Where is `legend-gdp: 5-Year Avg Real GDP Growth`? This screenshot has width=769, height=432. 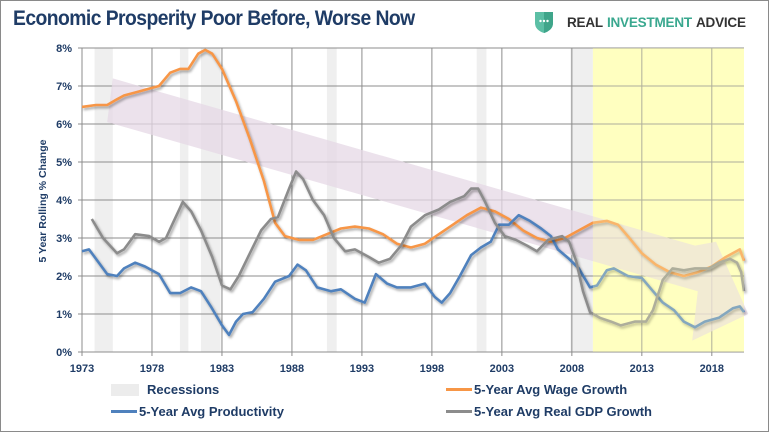 legend-gdp: 5-Year Avg Real GDP Growth is located at coordinates (549, 411).